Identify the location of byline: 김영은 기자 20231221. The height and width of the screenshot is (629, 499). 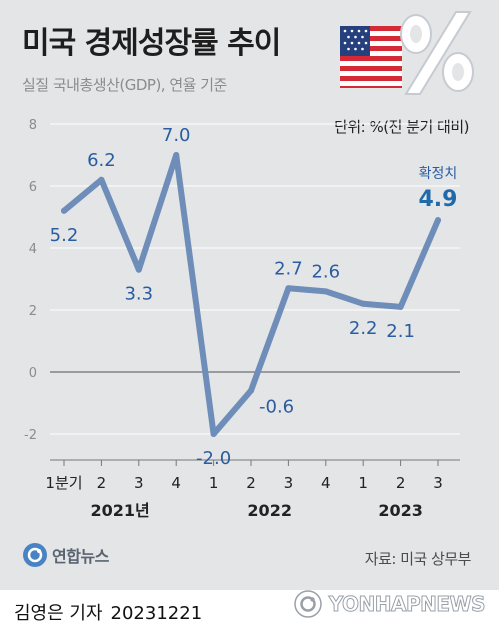
(108, 612).